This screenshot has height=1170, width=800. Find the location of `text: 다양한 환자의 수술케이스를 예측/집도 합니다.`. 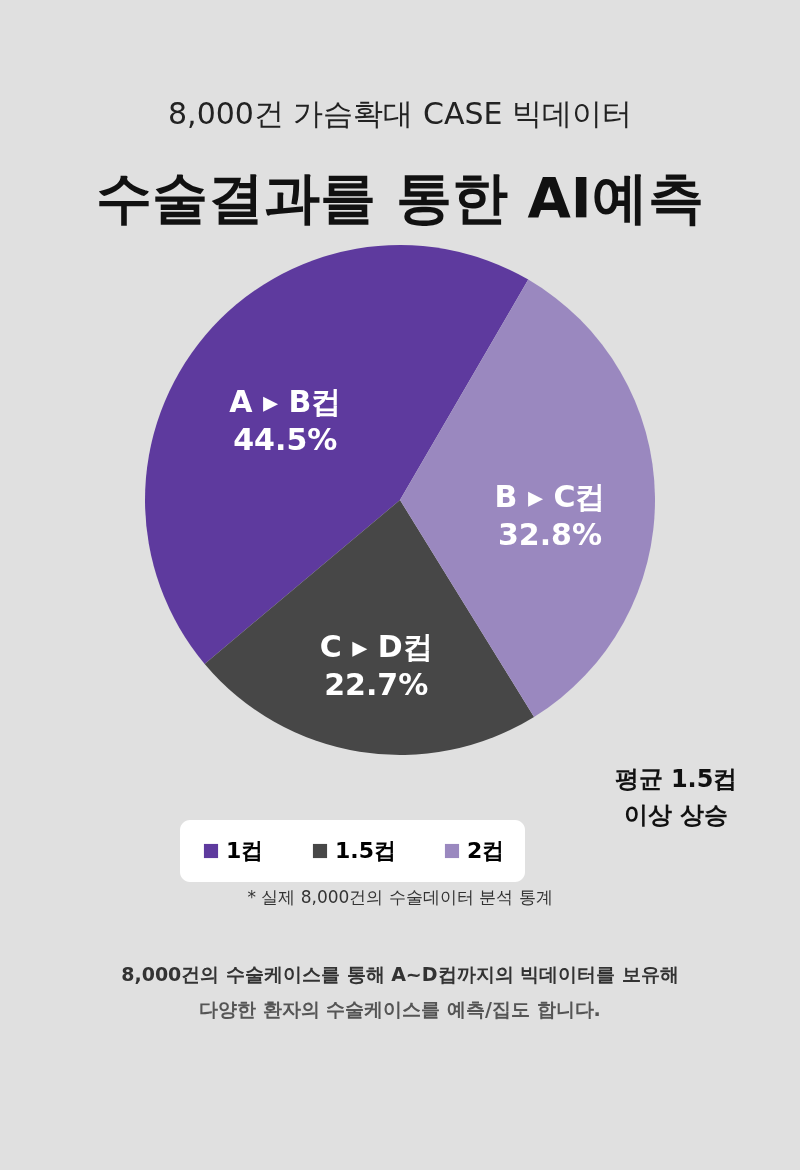

text: 다양한 환자의 수술케이스를 예측/집도 합니다. is located at coordinates (400, 1009).